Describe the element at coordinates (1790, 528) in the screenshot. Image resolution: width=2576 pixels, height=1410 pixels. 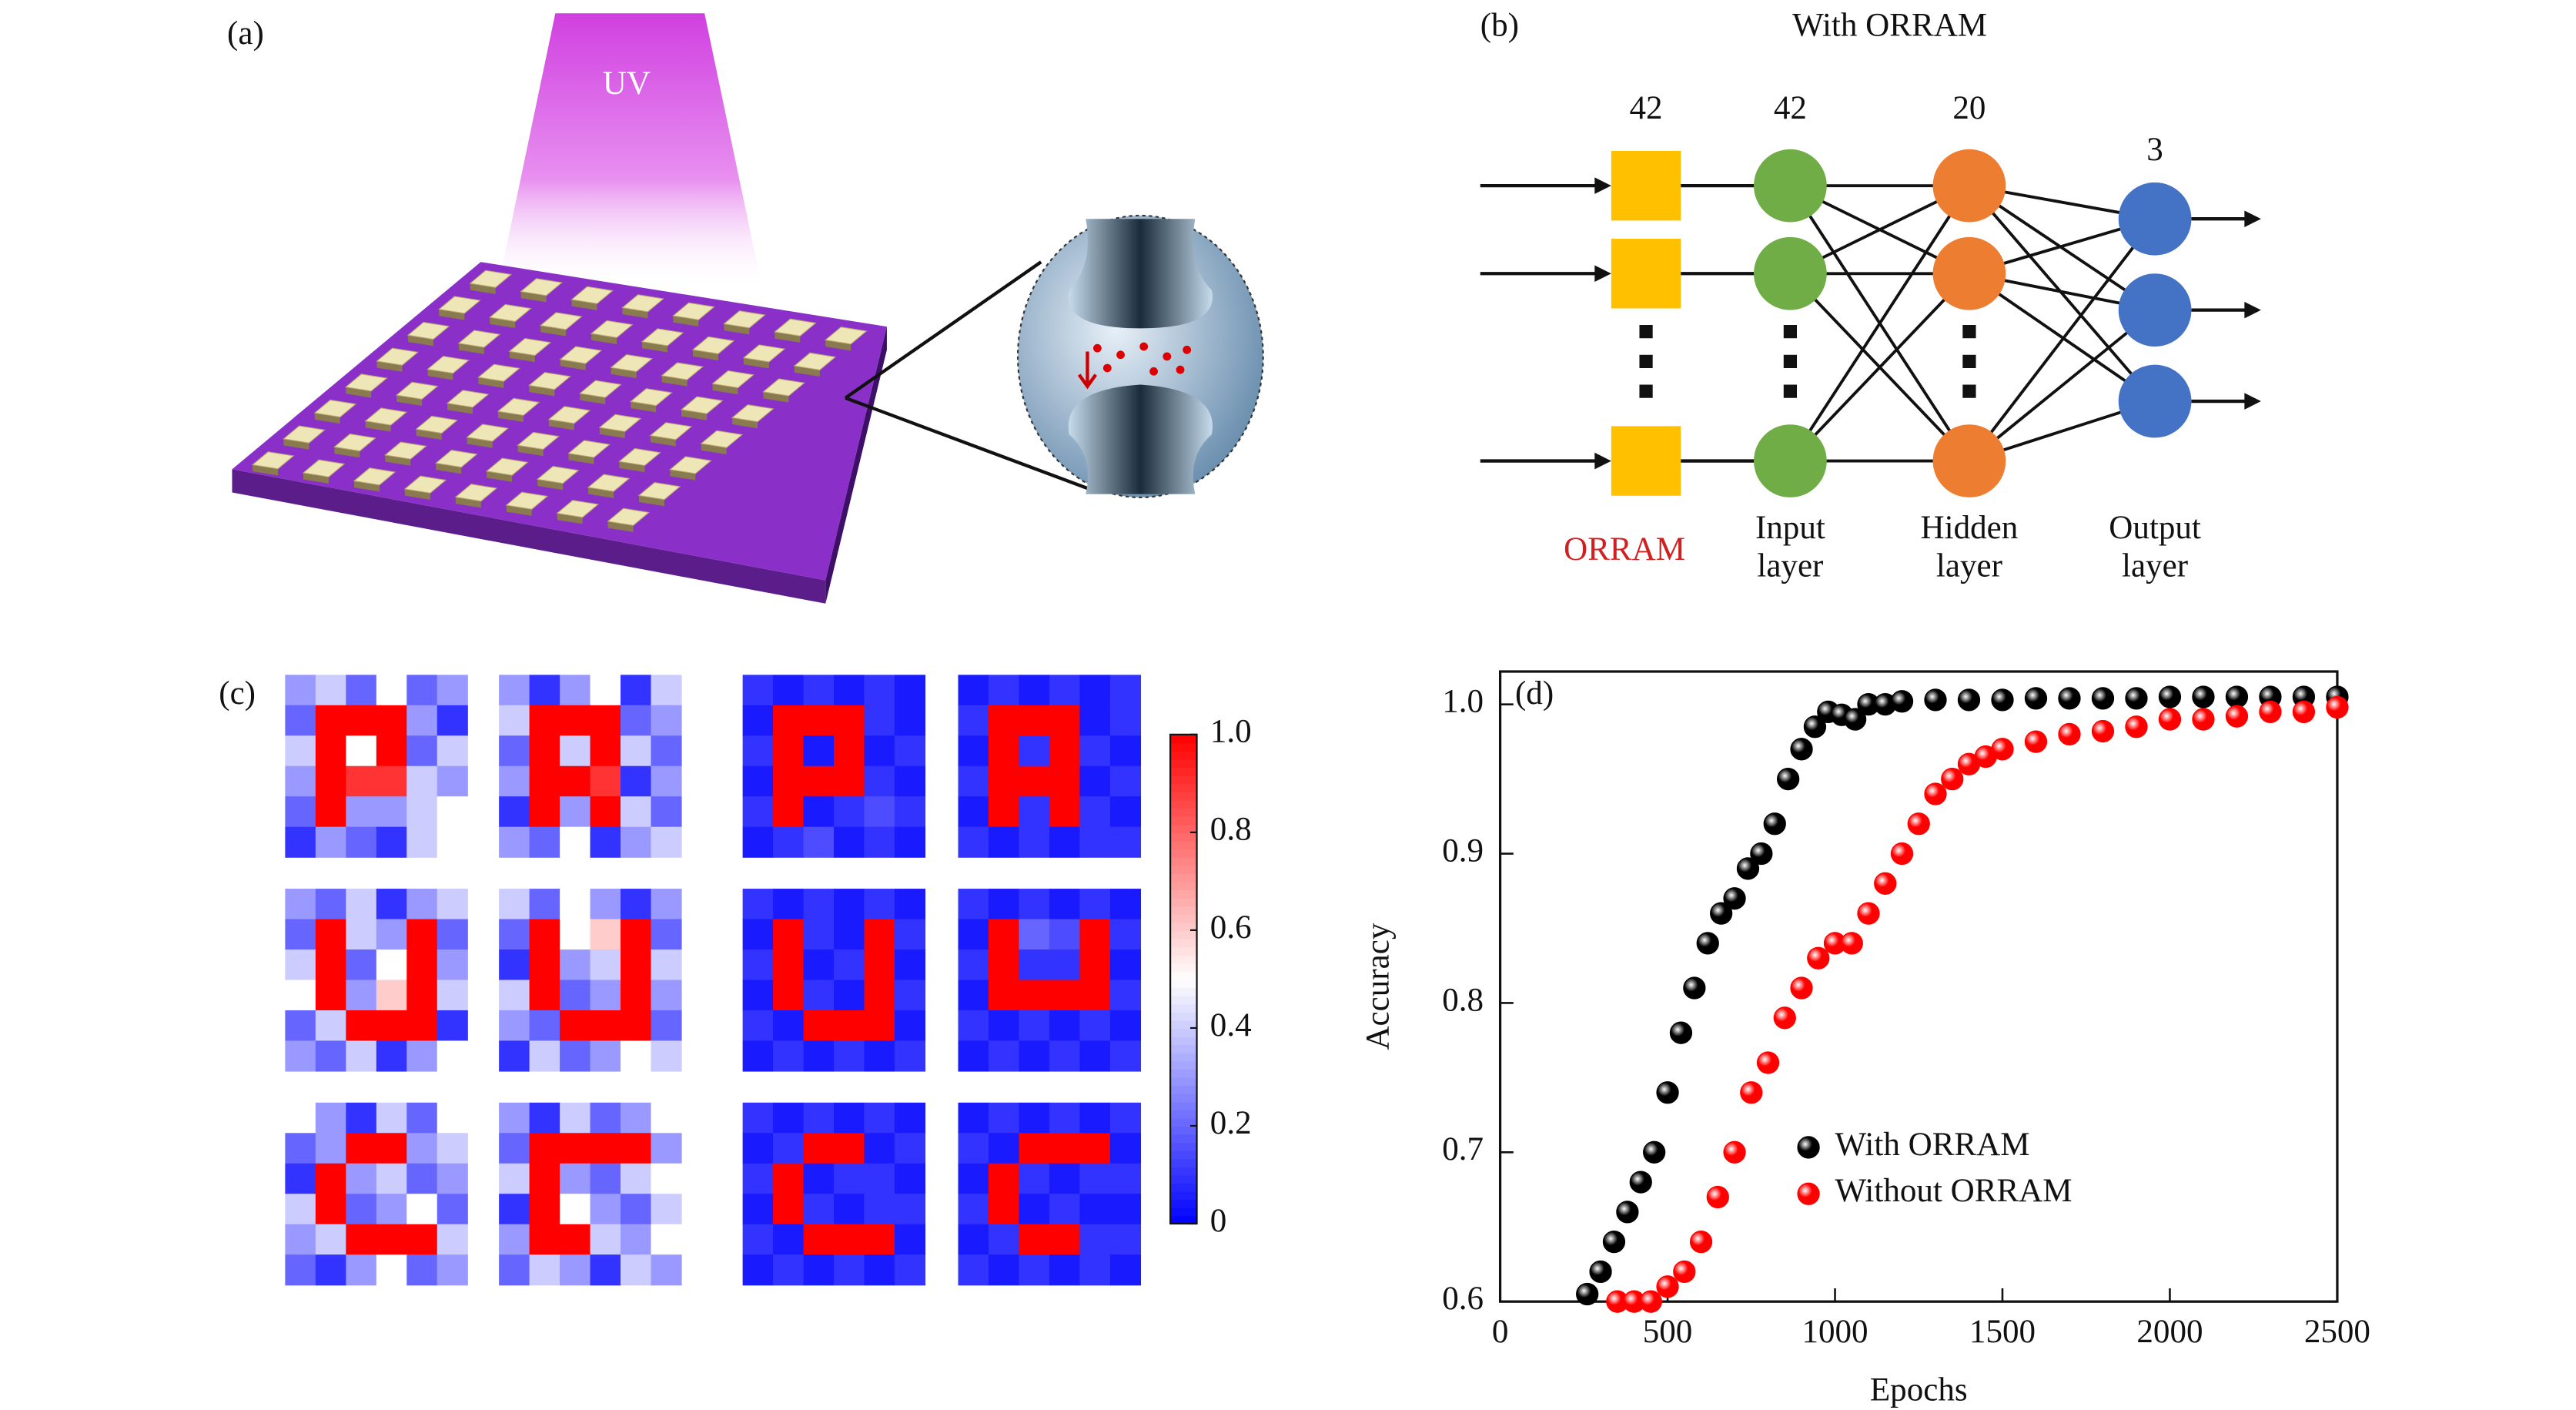
I see `layer-label: Input` at that location.